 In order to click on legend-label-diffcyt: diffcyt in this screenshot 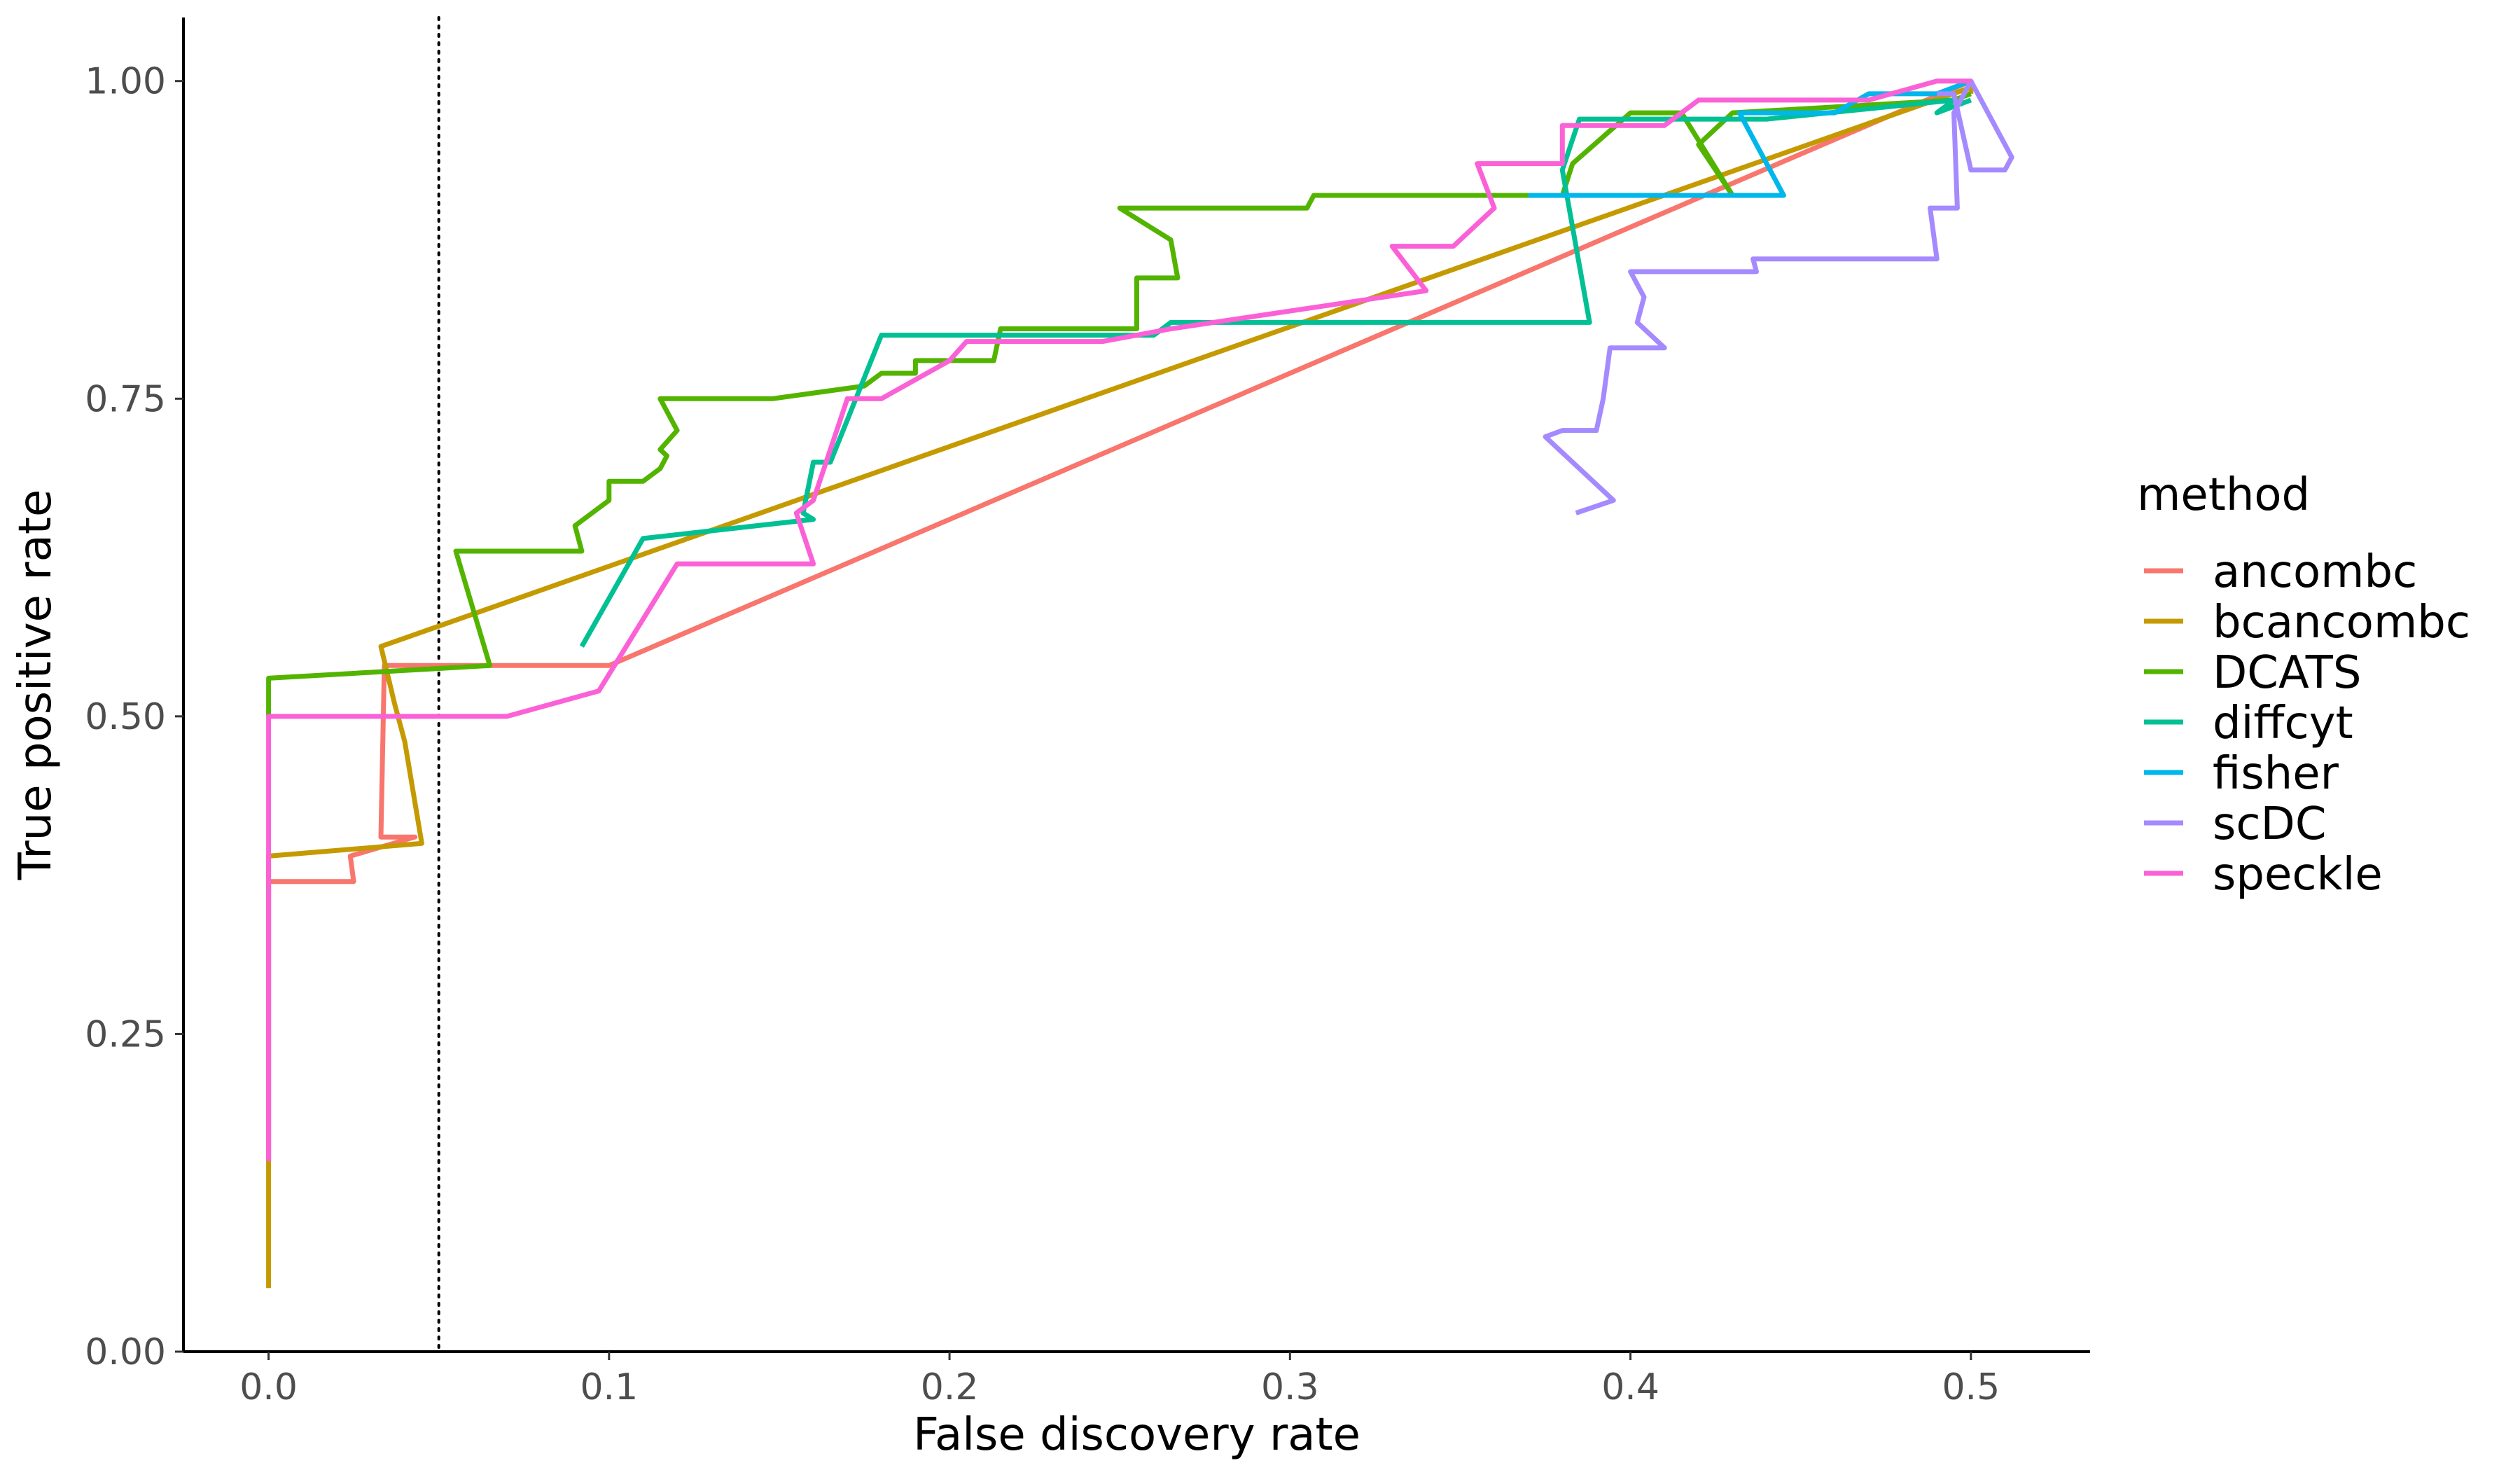, I will do `click(2283, 723)`.